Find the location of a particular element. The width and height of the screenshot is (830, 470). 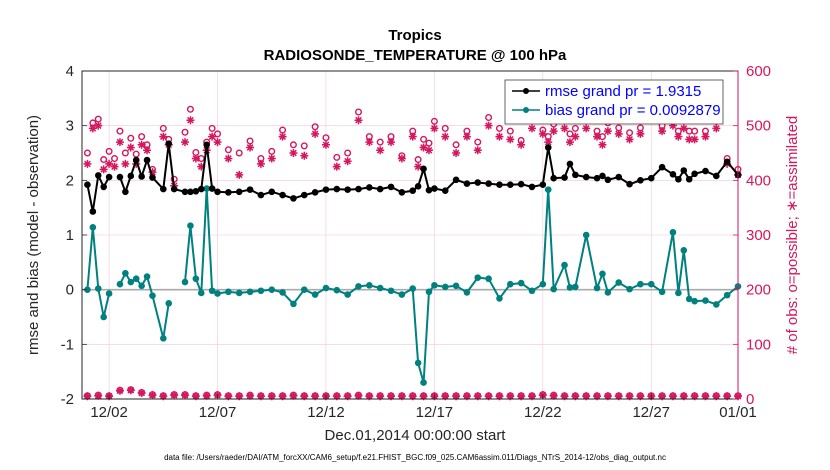

x-tick-label: 12/22 is located at coordinates (543, 412).